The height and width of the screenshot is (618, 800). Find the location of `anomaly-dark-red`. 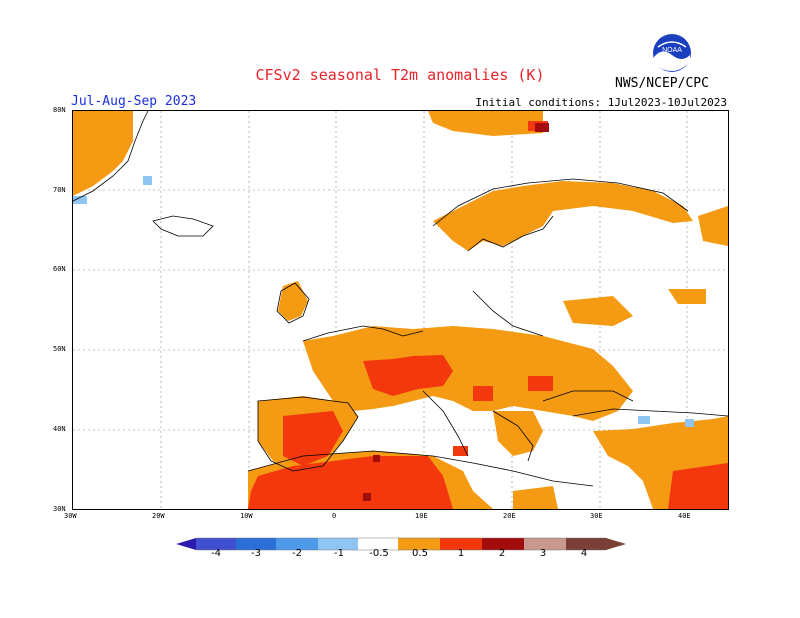

anomaly-dark-red is located at coordinates (456, 312).